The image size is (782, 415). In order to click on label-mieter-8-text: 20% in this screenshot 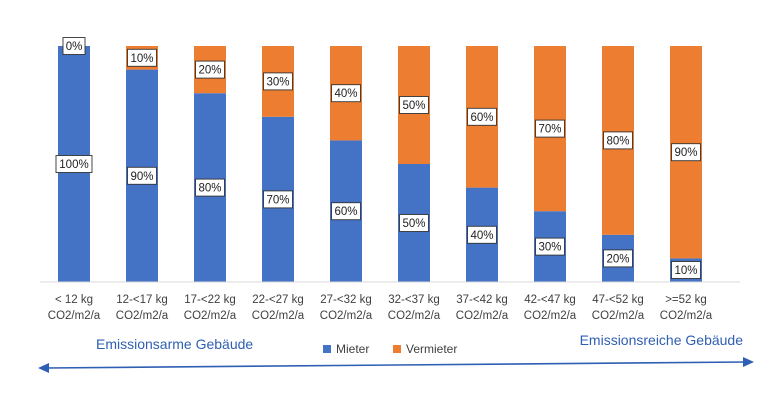, I will do `click(617, 259)`.